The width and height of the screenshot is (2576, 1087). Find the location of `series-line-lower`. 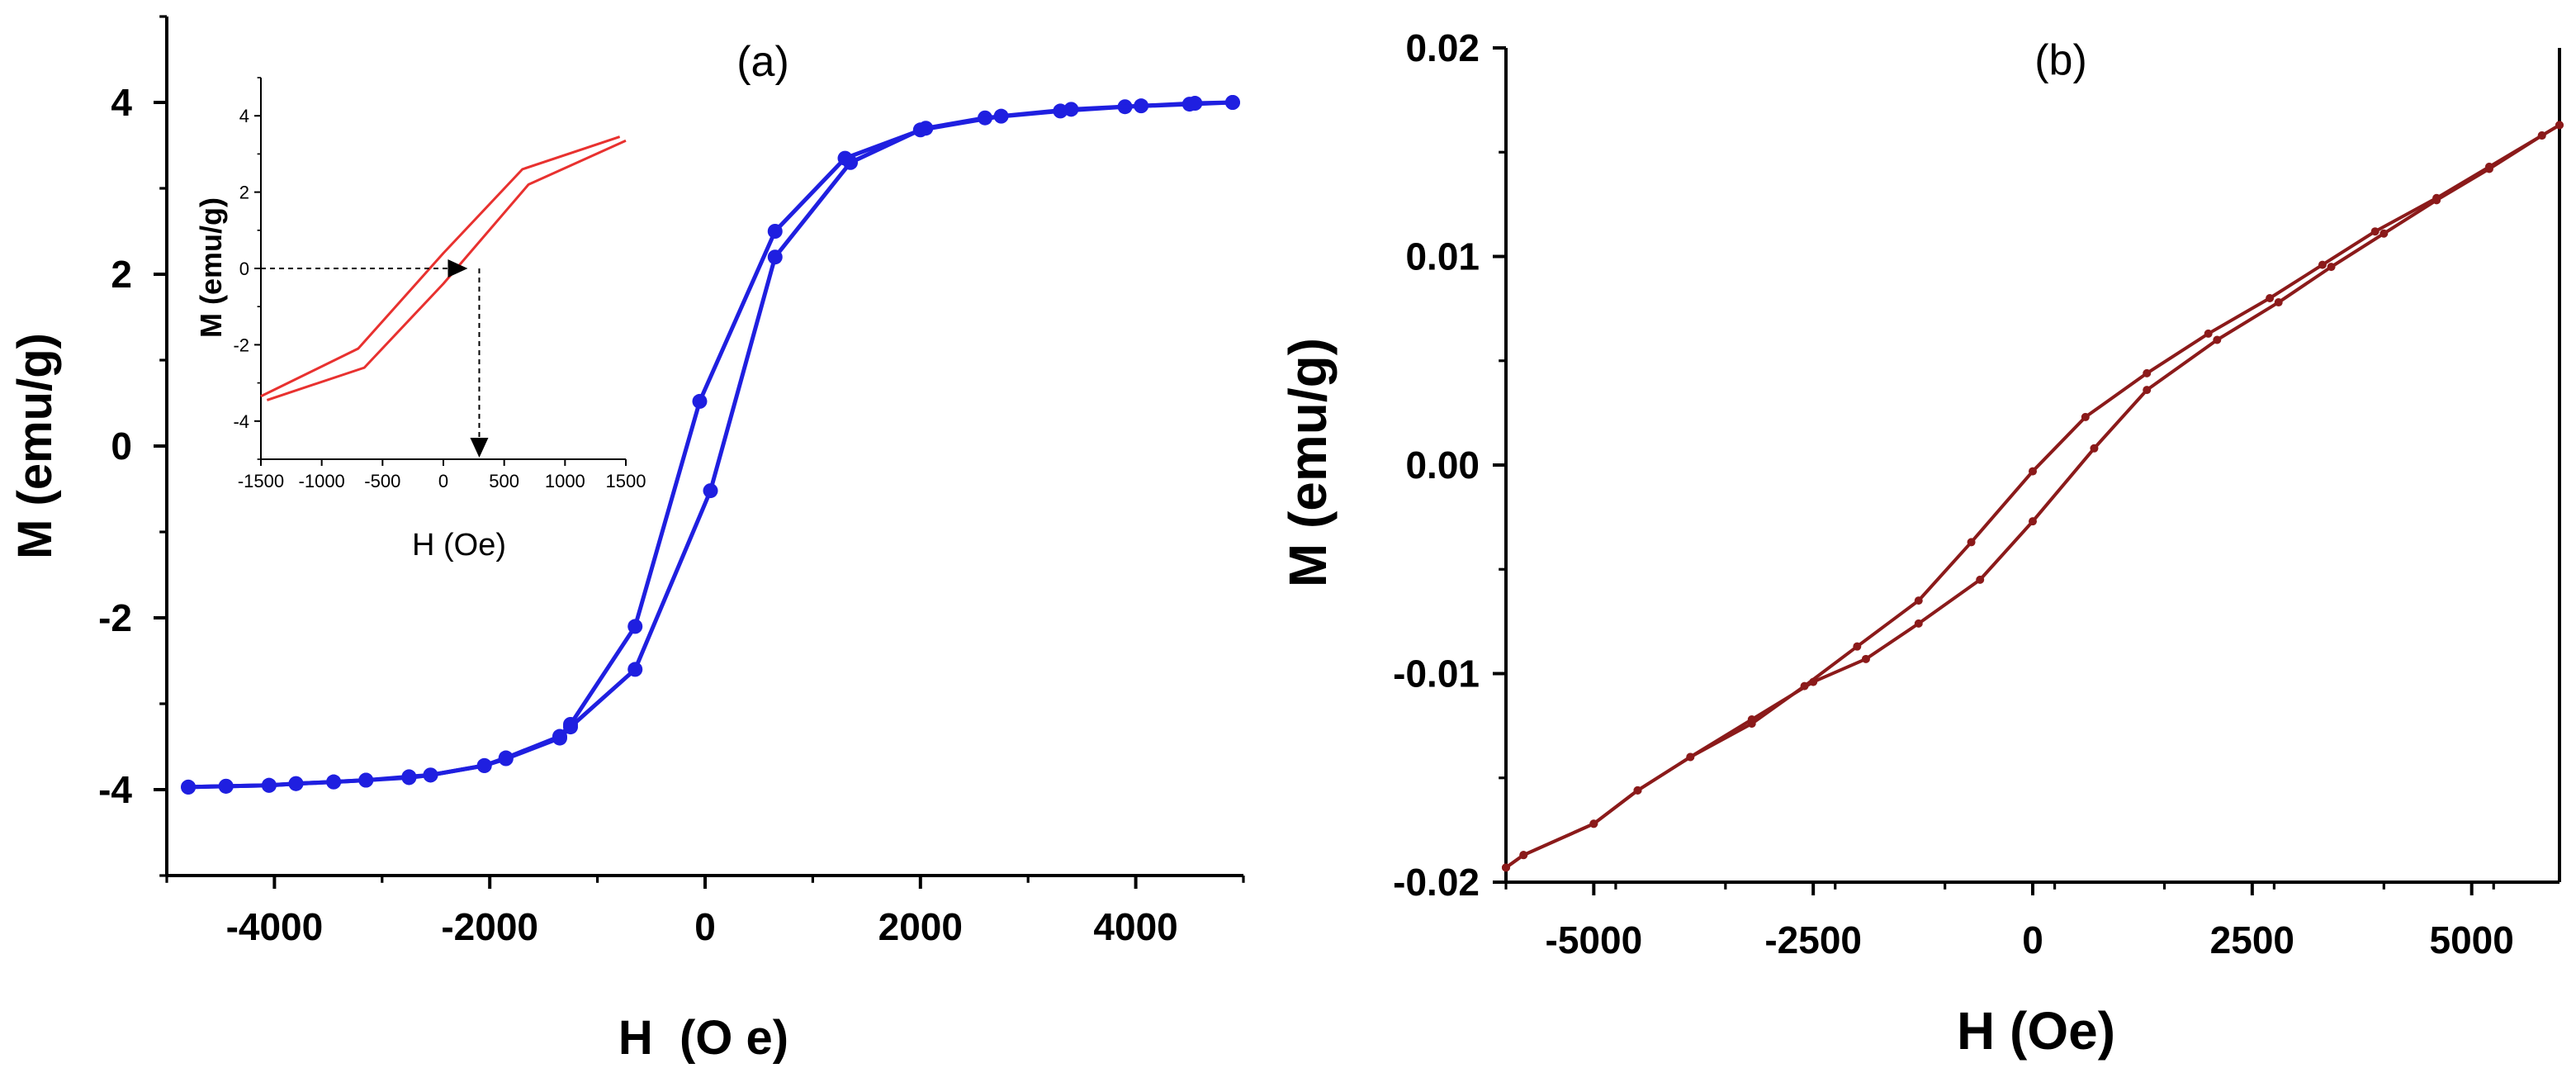

series-line-lower is located at coordinates (446, 270).